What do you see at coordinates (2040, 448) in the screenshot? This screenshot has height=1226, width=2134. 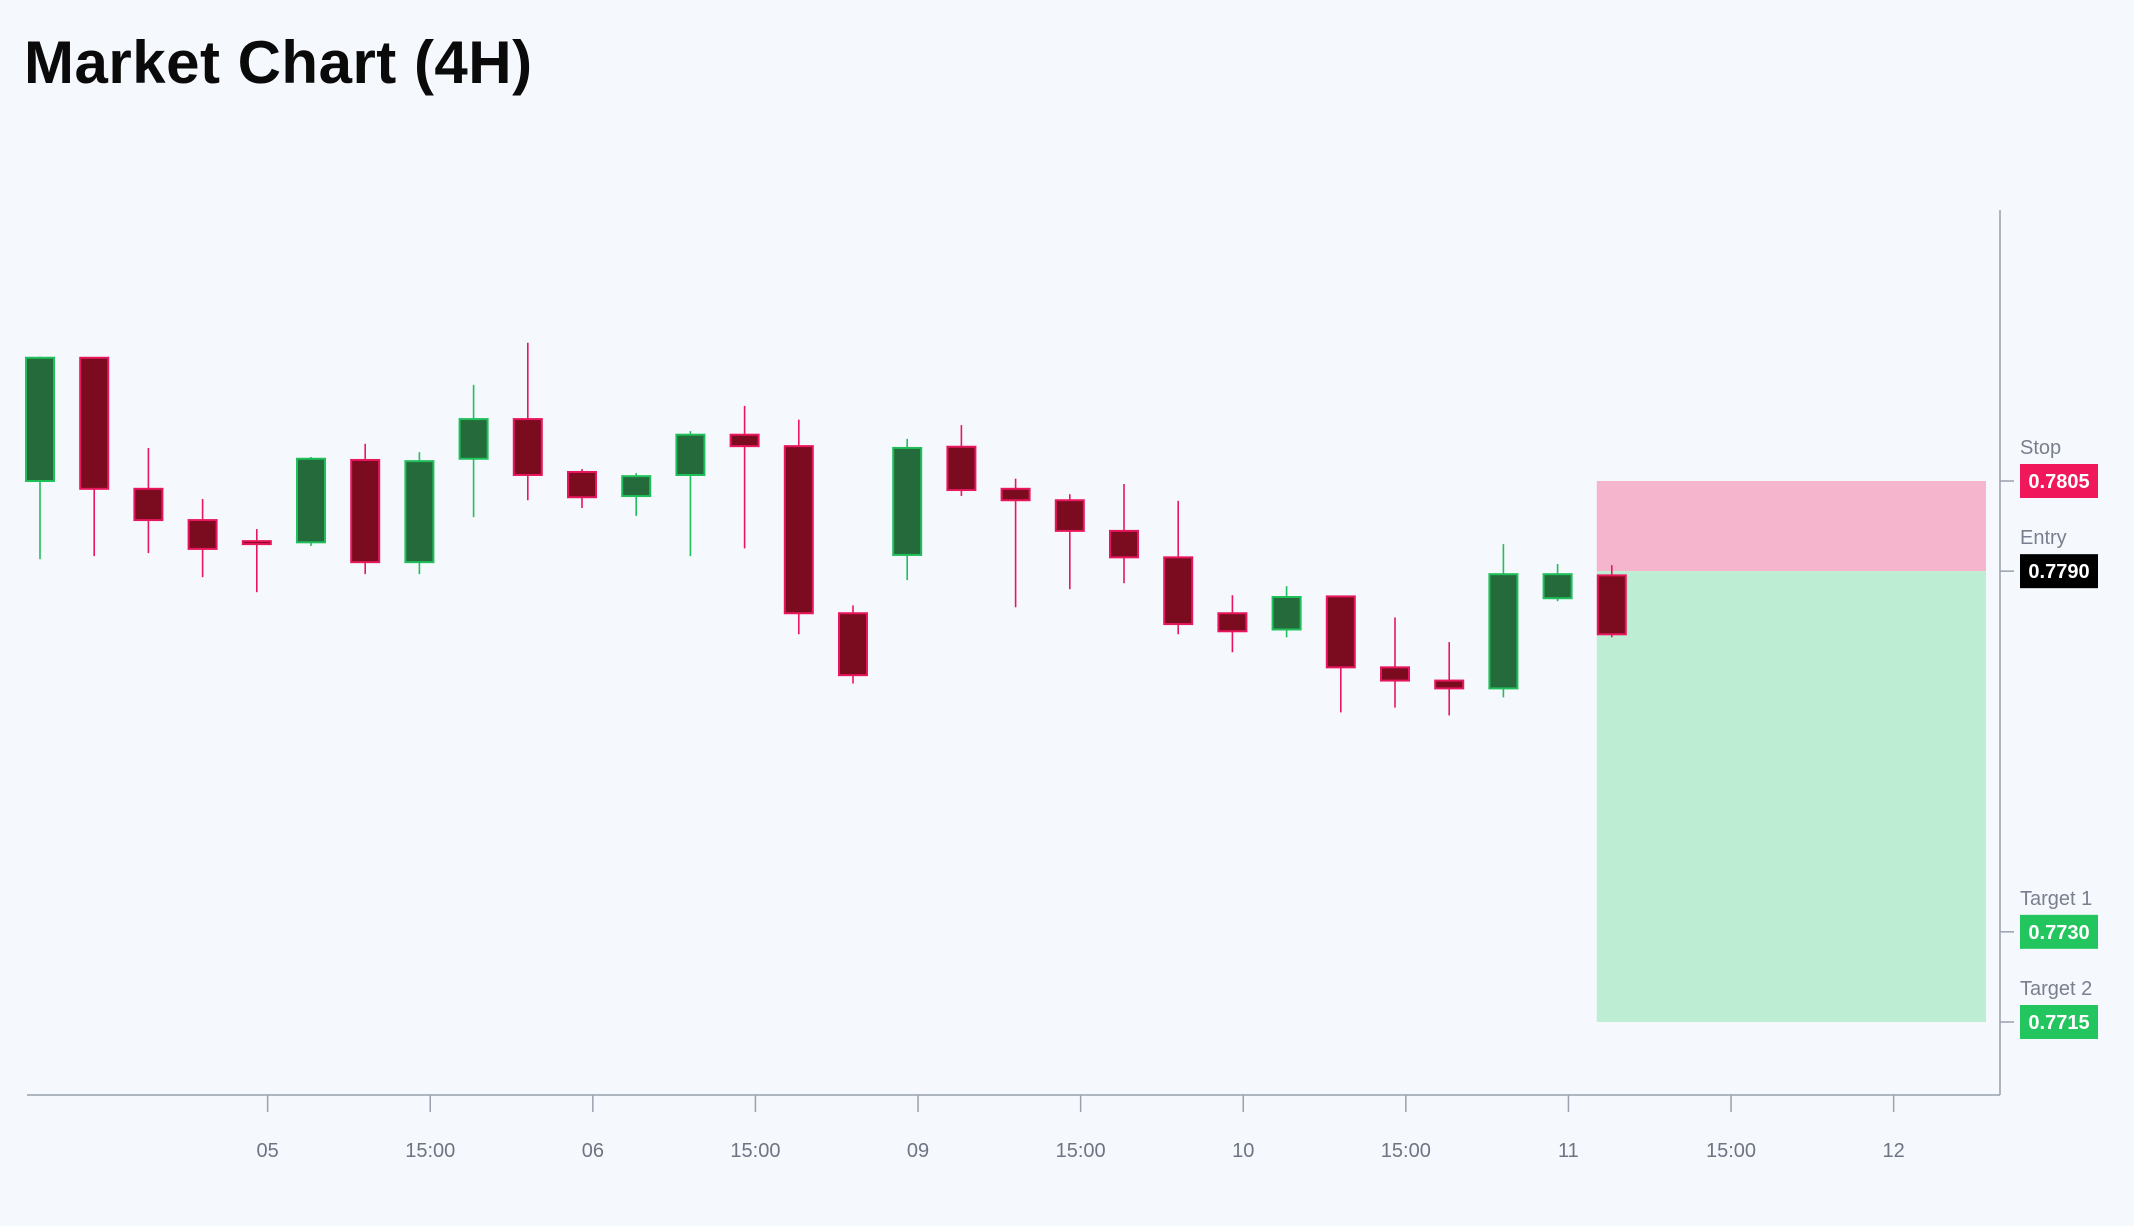 I see `level-name: Stop` at bounding box center [2040, 448].